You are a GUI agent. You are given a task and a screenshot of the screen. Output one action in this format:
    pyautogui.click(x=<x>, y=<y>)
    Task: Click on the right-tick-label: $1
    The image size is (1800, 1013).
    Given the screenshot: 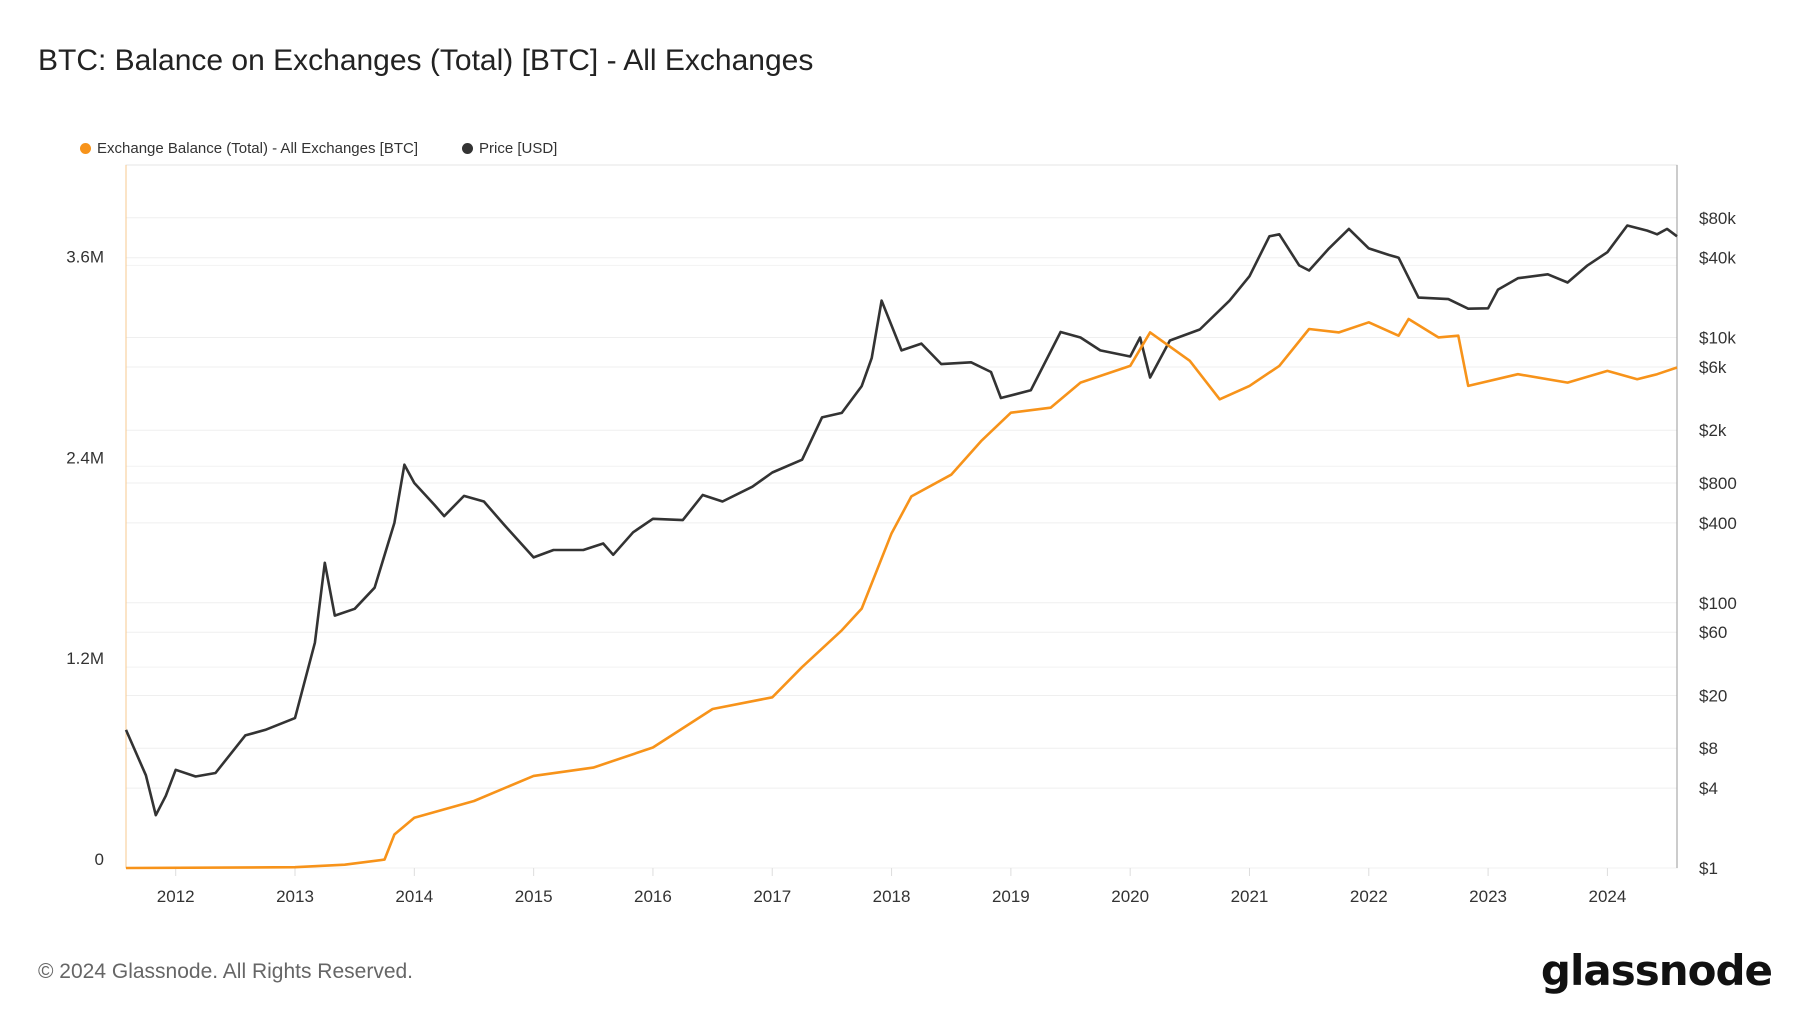 What is the action you would take?
    pyautogui.click(x=1708, y=868)
    